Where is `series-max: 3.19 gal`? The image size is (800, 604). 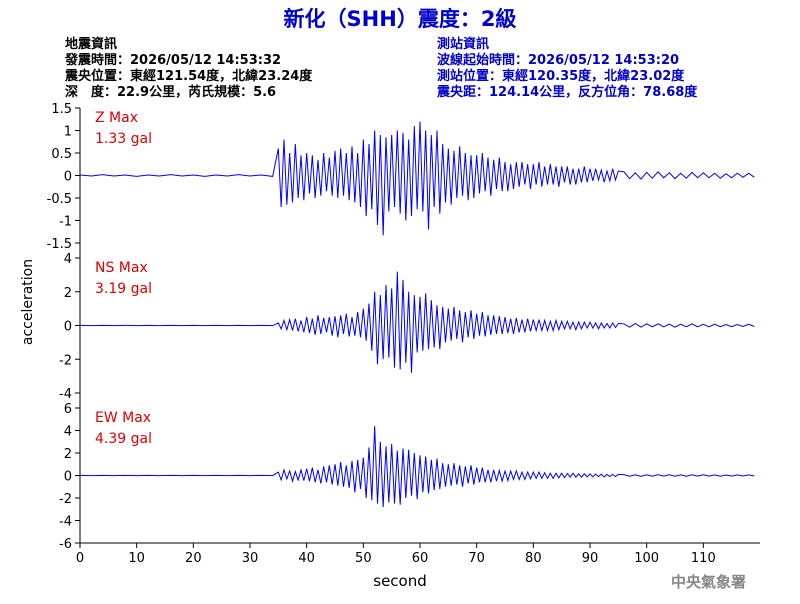
series-max: 3.19 gal is located at coordinates (123, 289).